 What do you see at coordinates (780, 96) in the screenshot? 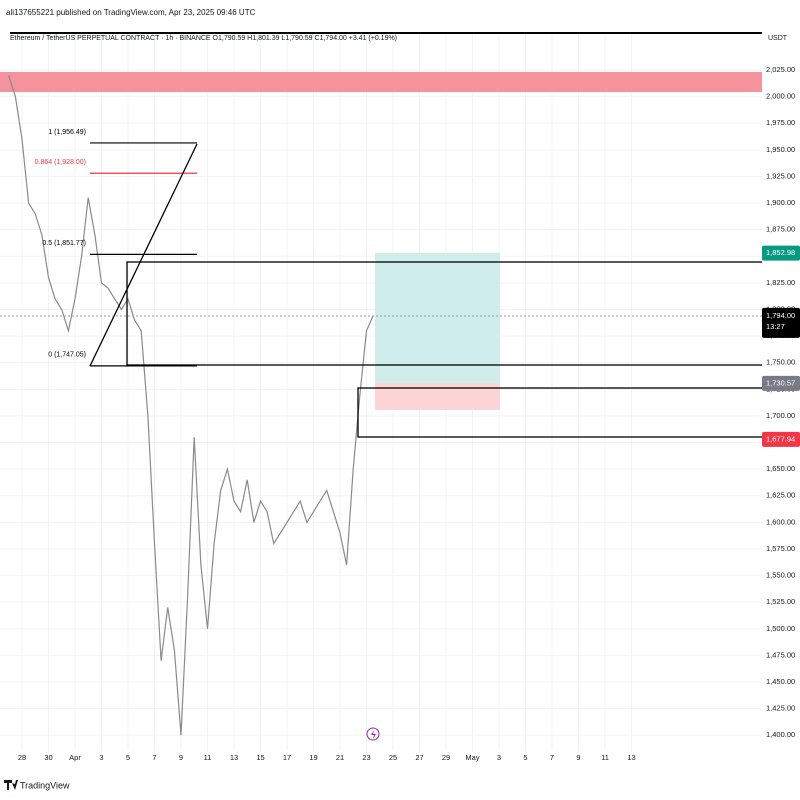
I see `y-tick-label: 2,000.00` at bounding box center [780, 96].